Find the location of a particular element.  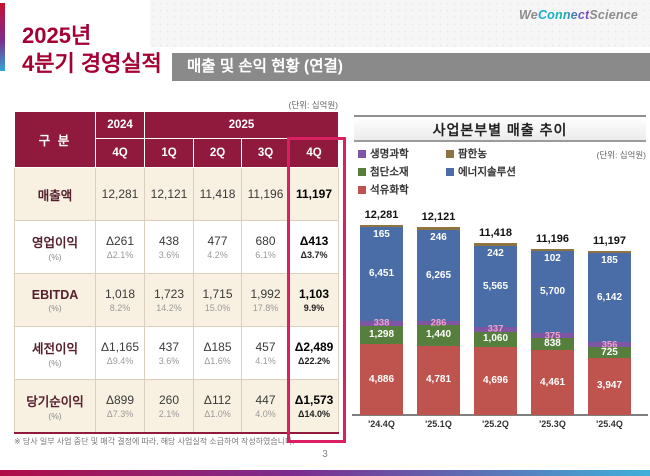

segment-value-label: 838 is located at coordinates (552, 344).